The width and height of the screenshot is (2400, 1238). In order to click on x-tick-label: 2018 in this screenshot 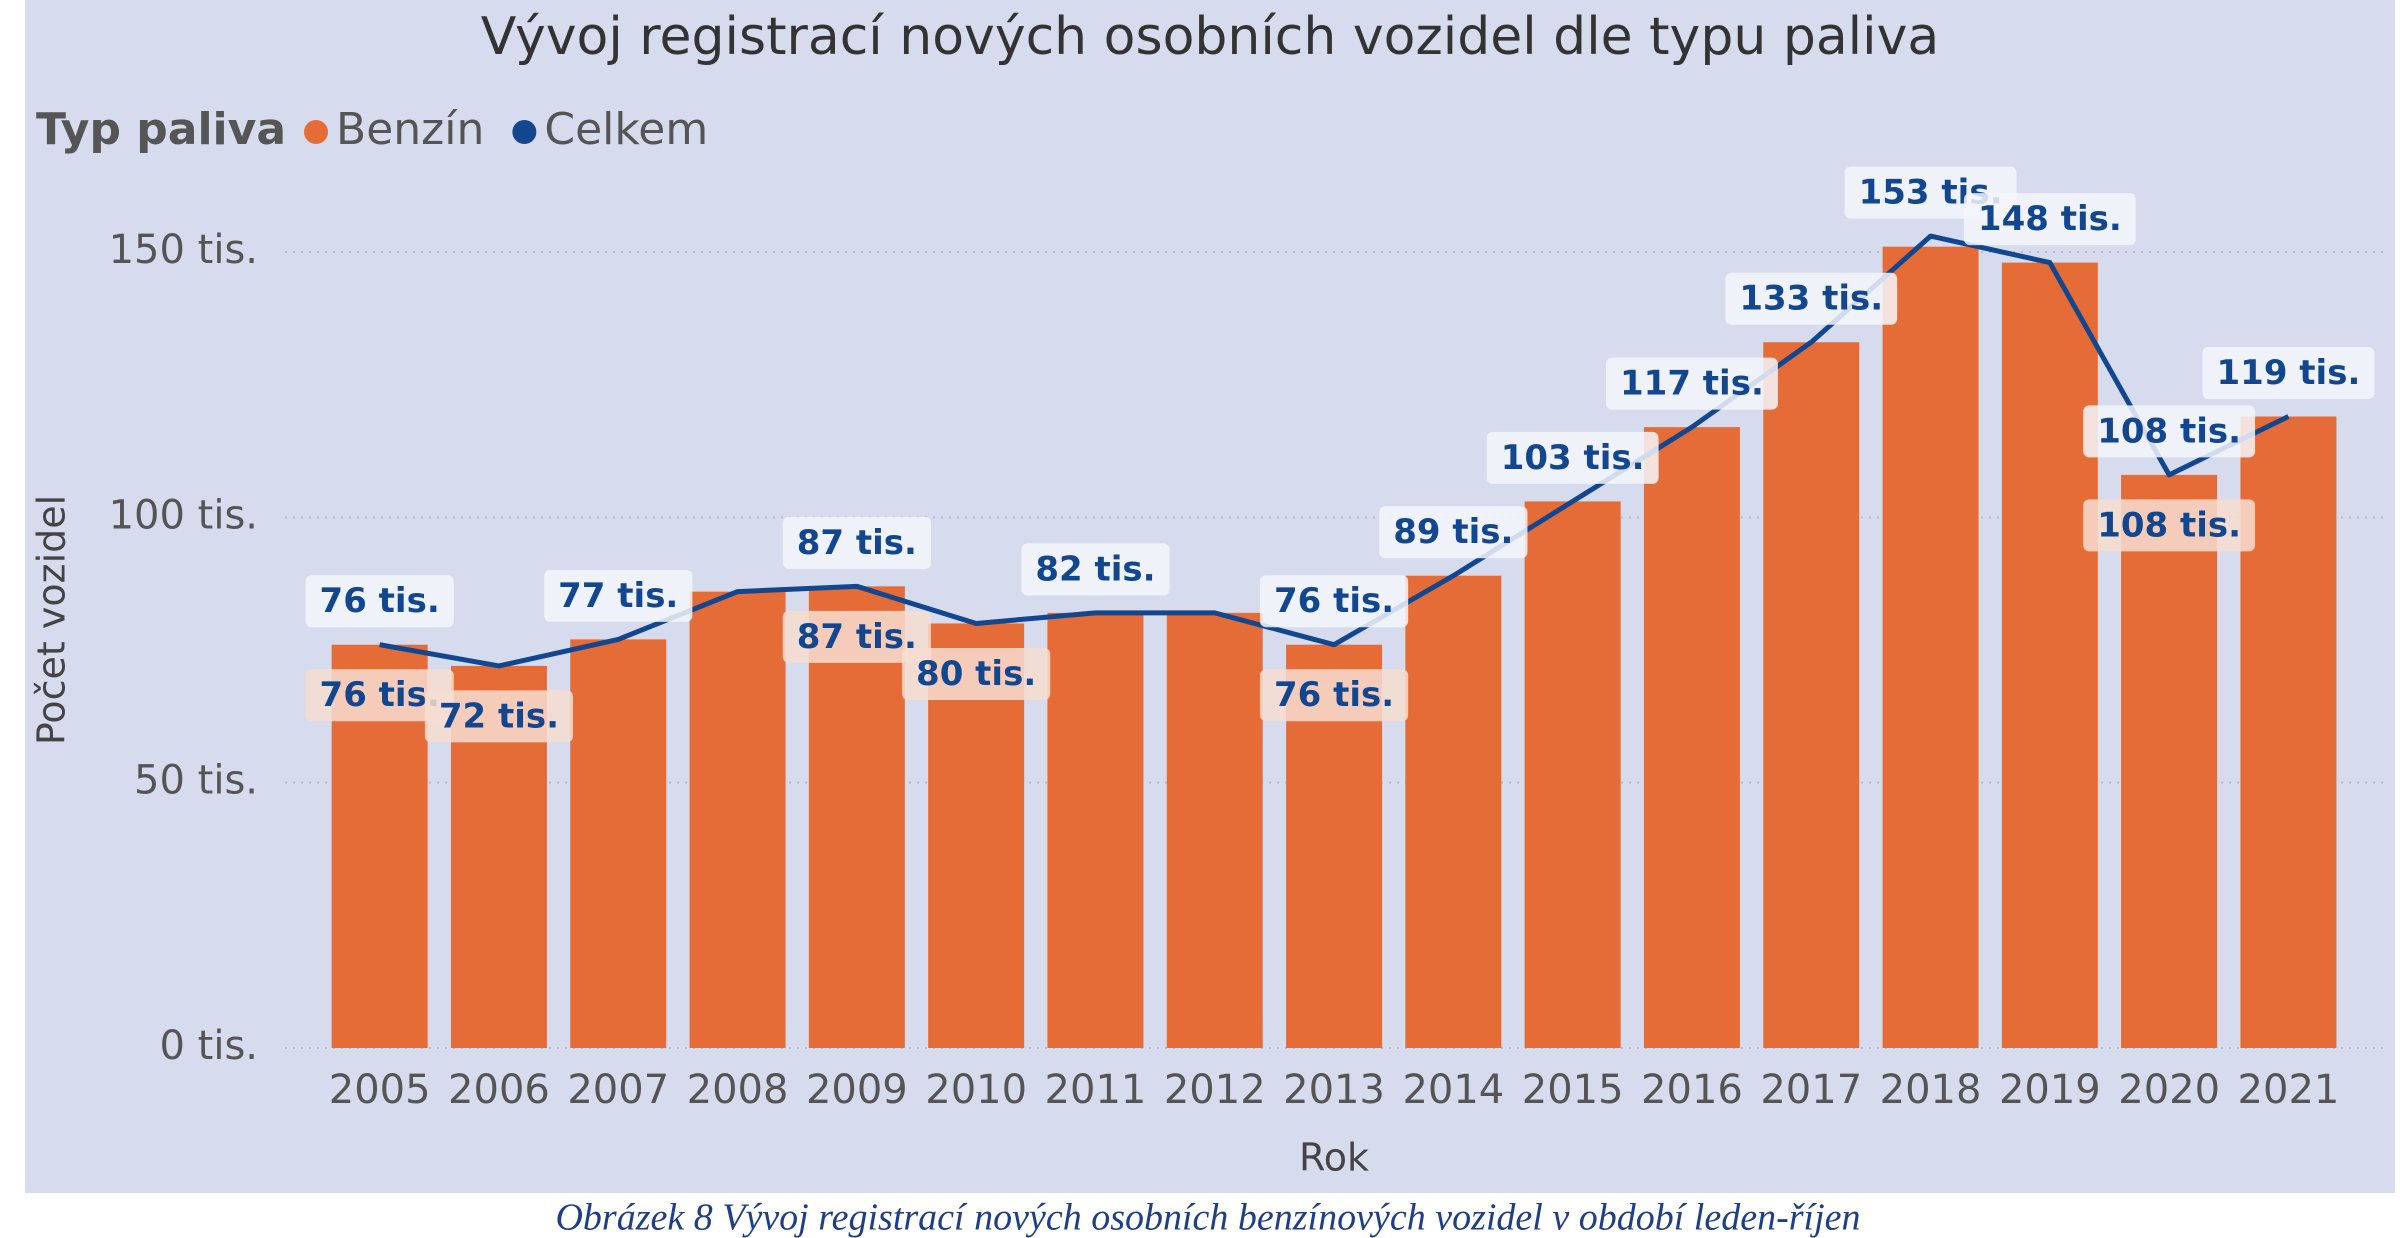, I will do `click(1931, 1090)`.